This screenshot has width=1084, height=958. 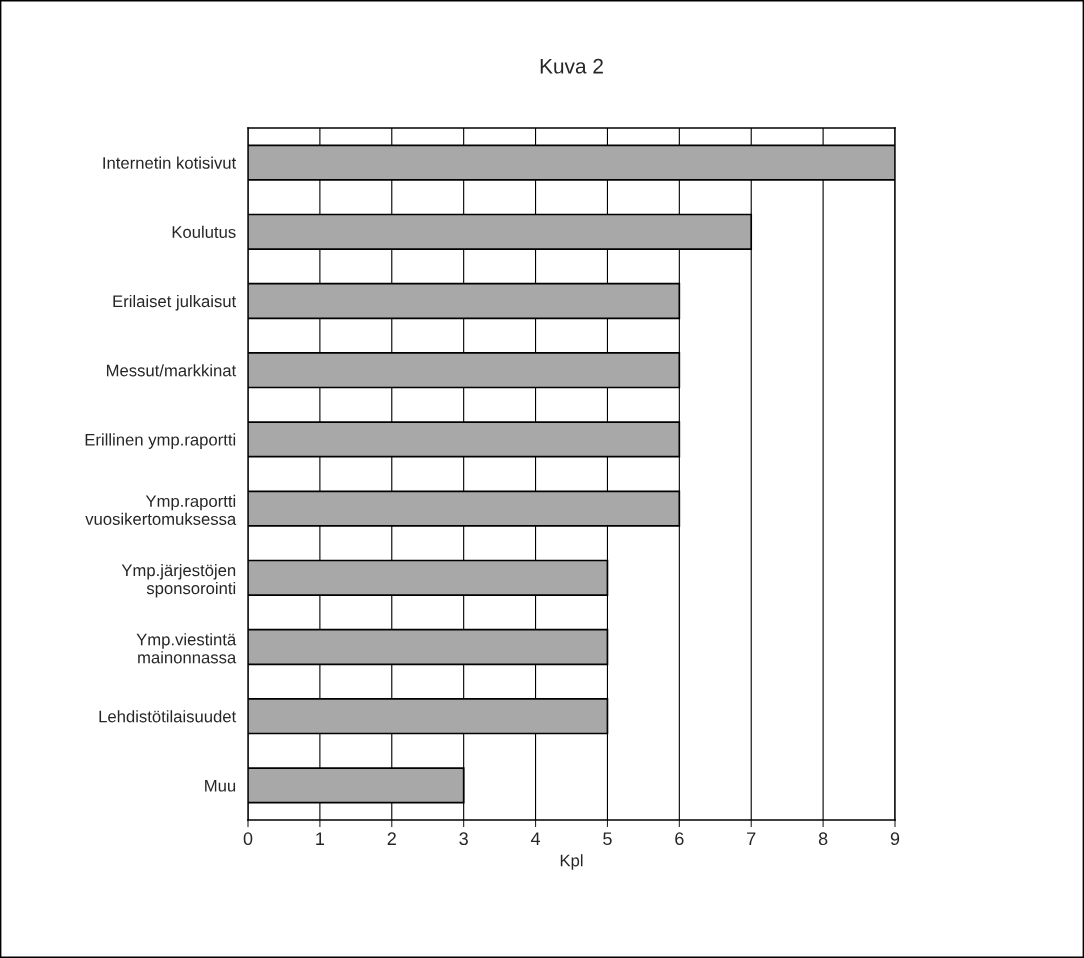 I want to click on x-tick-label: 1, so click(x=320, y=838).